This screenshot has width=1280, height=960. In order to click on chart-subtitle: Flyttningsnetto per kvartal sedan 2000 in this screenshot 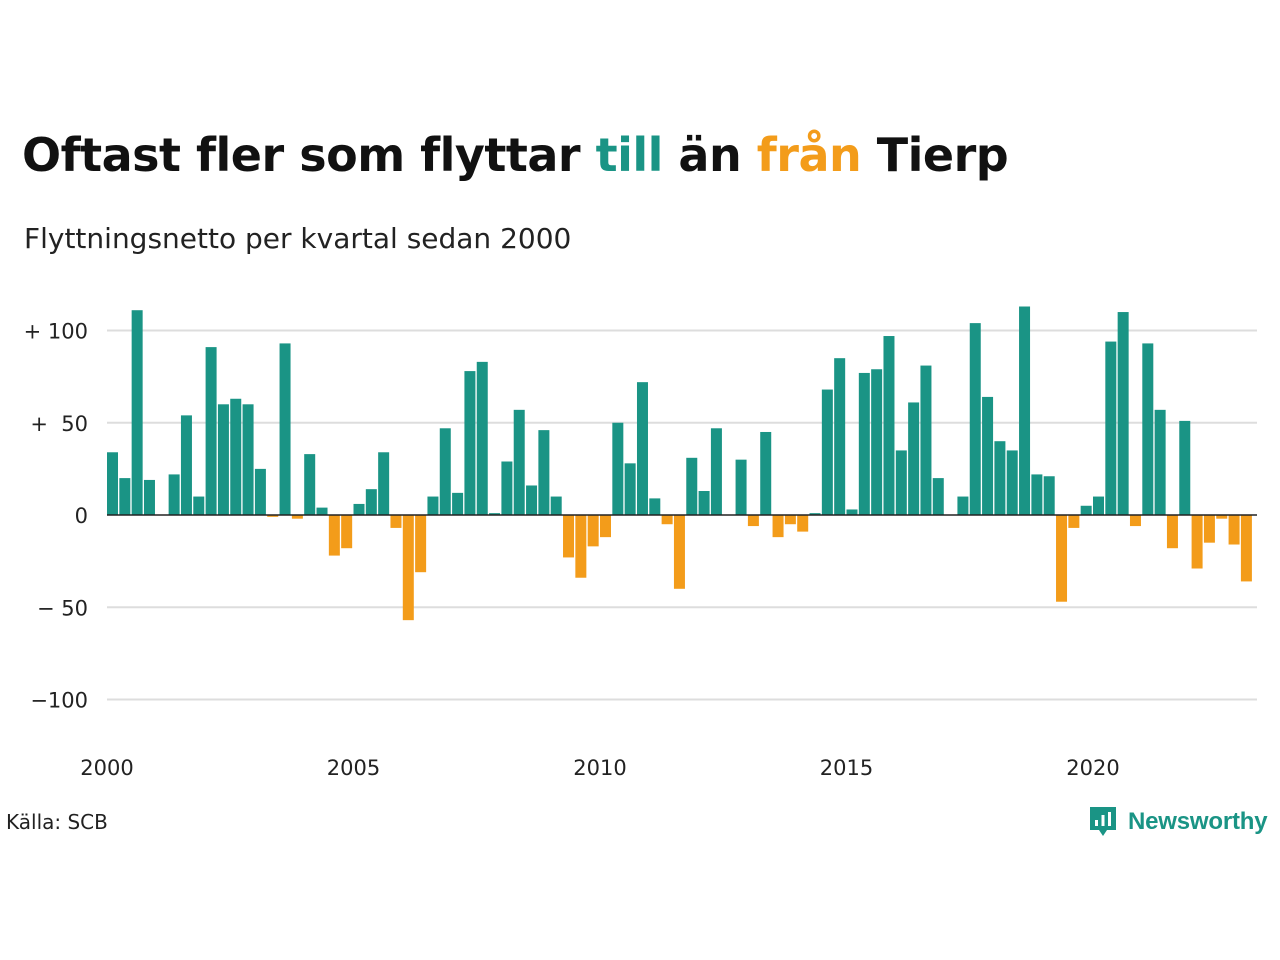, I will do `click(298, 238)`.